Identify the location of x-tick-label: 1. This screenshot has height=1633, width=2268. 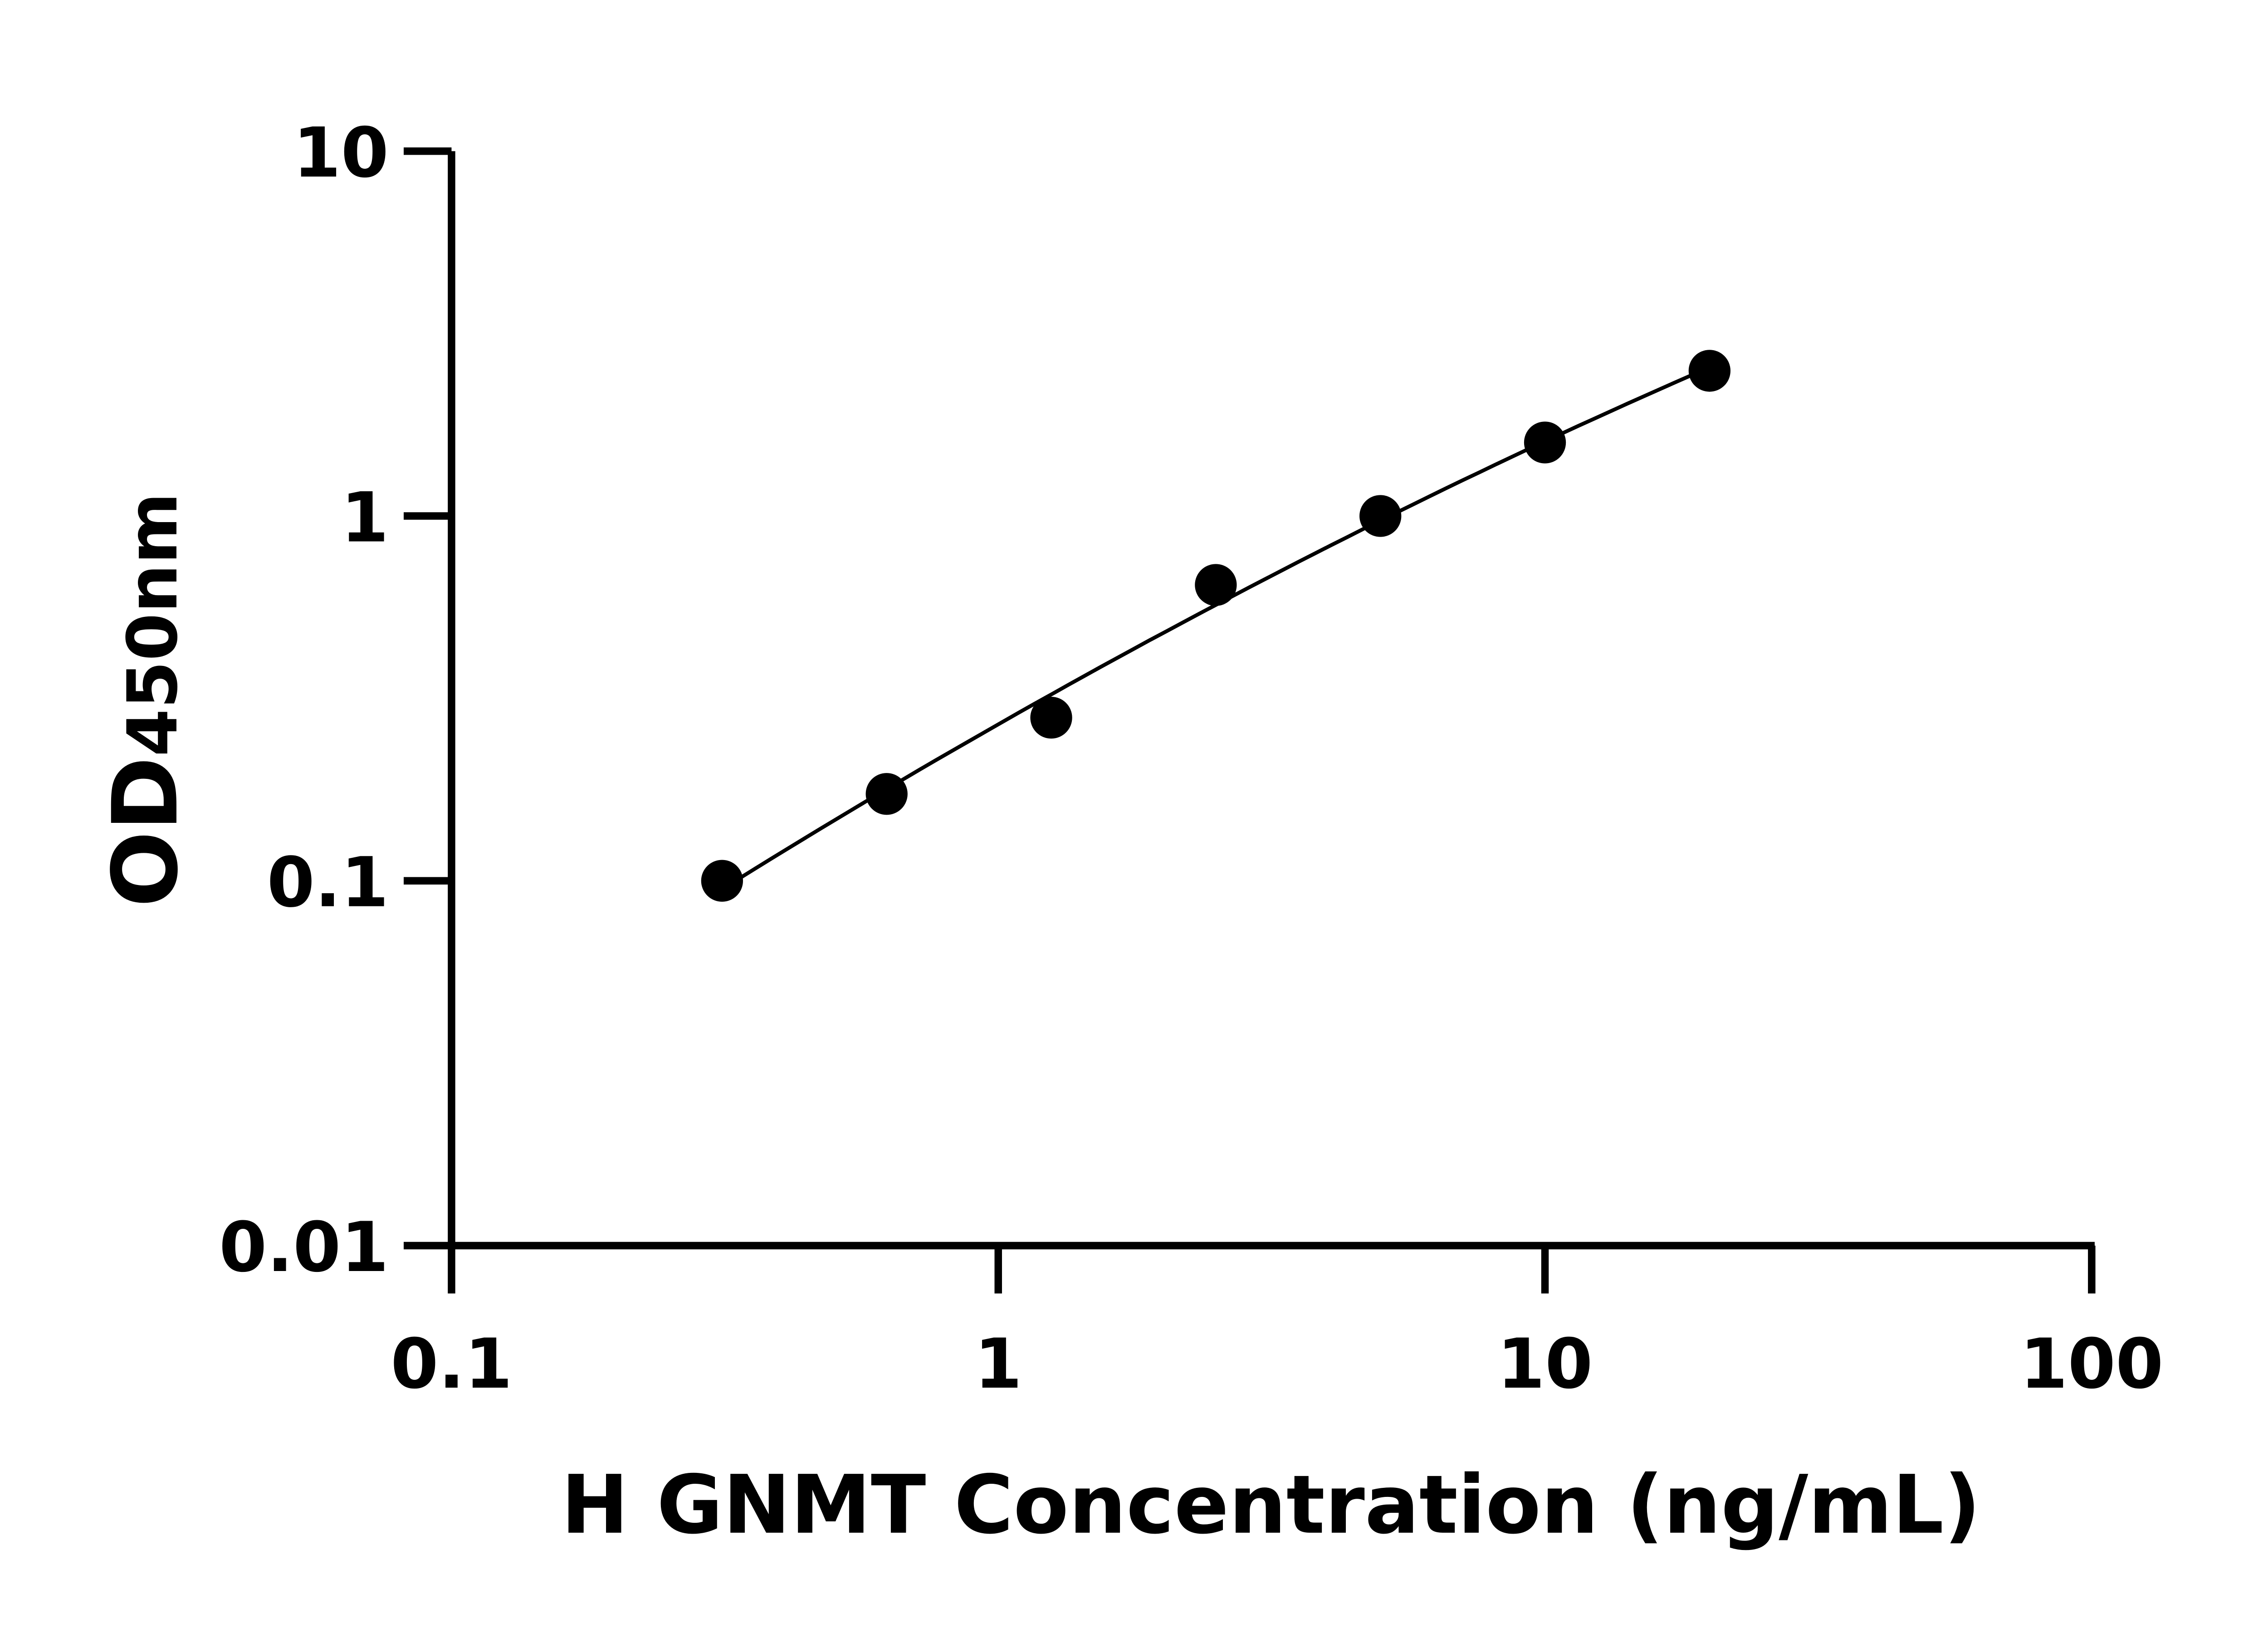
(998, 1364).